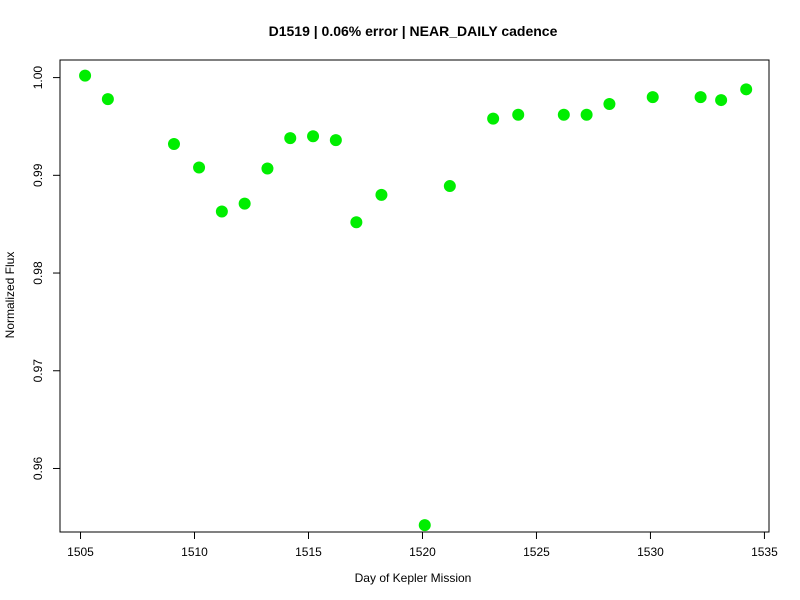 The height and width of the screenshot is (600, 800). Describe the element at coordinates (38, 273) in the screenshot. I see `y-tick-label: 0.98` at that location.